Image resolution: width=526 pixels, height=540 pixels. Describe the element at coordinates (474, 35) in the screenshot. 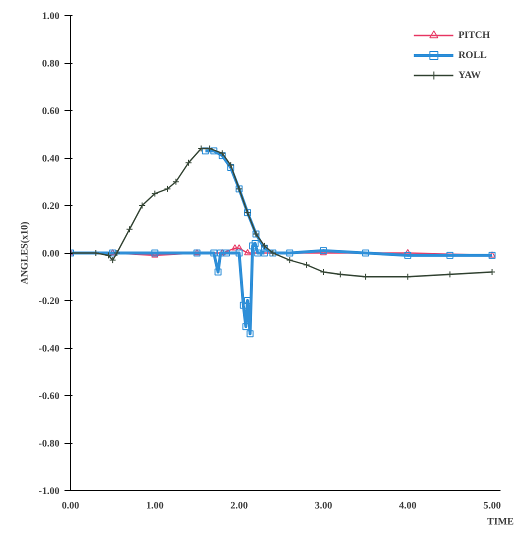

I see `legend-label: PITCH` at that location.